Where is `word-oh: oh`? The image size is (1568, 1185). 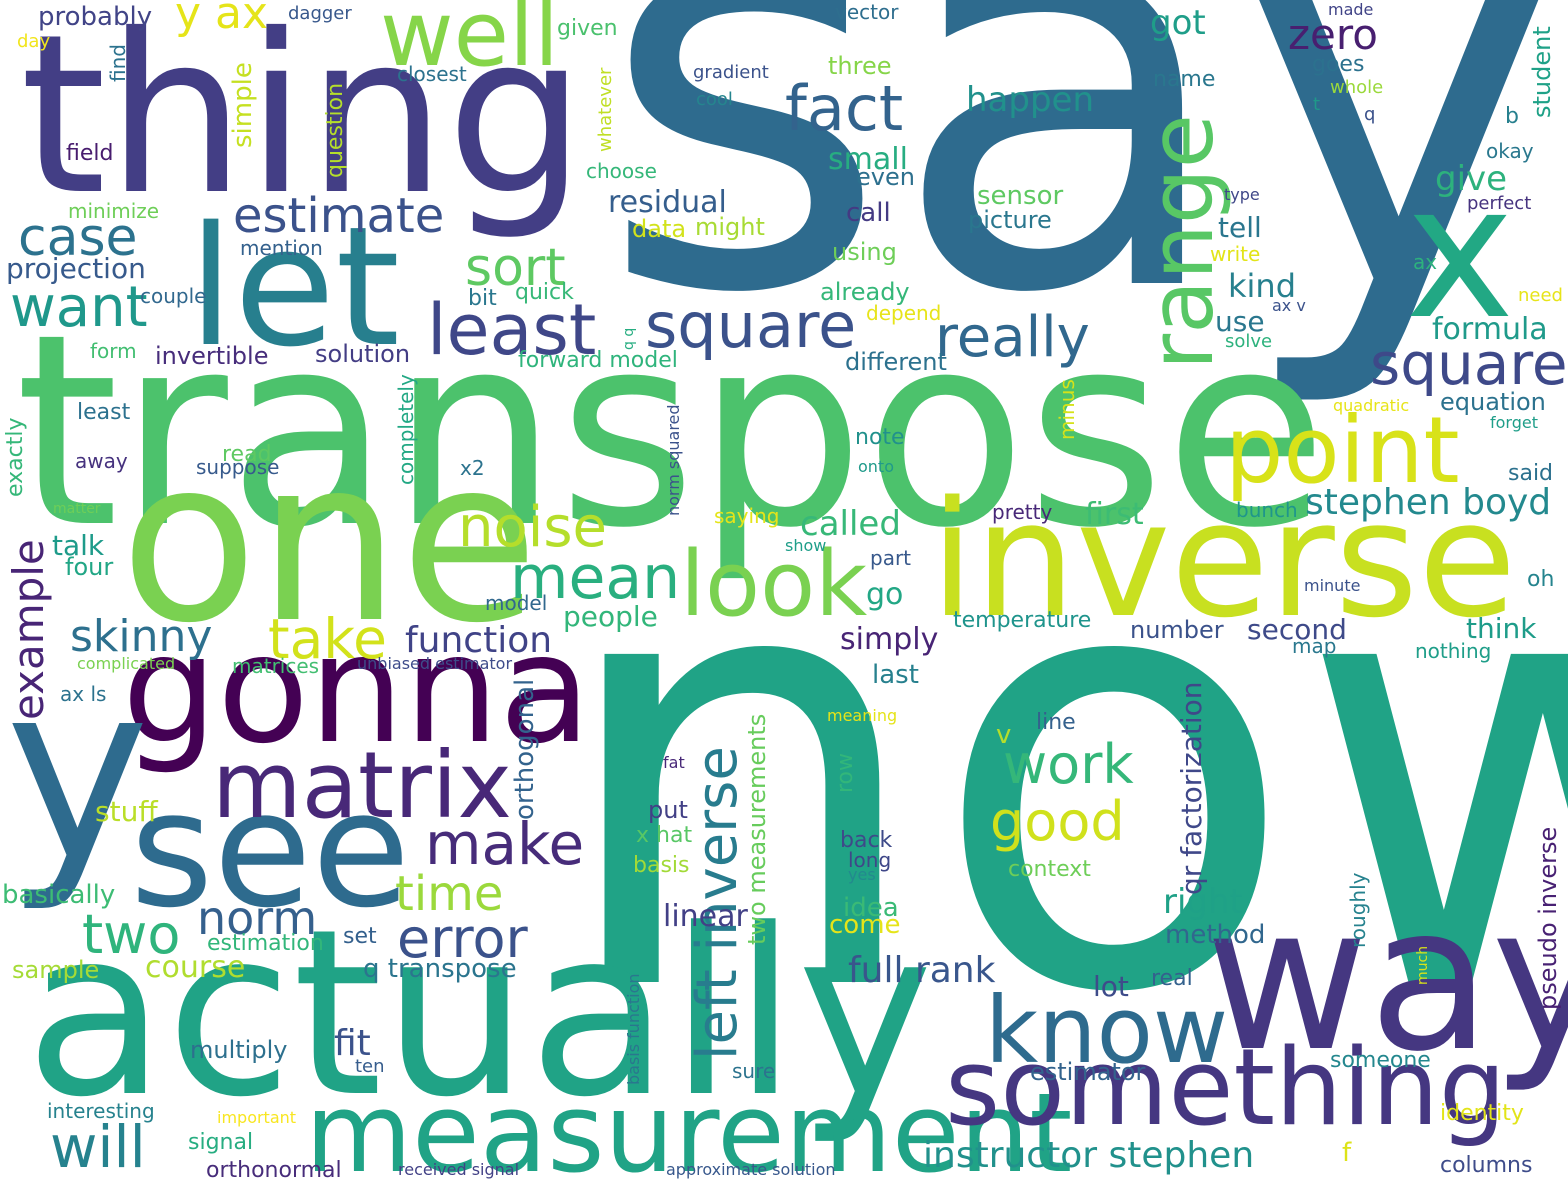
word-oh: oh is located at coordinates (1541, 579).